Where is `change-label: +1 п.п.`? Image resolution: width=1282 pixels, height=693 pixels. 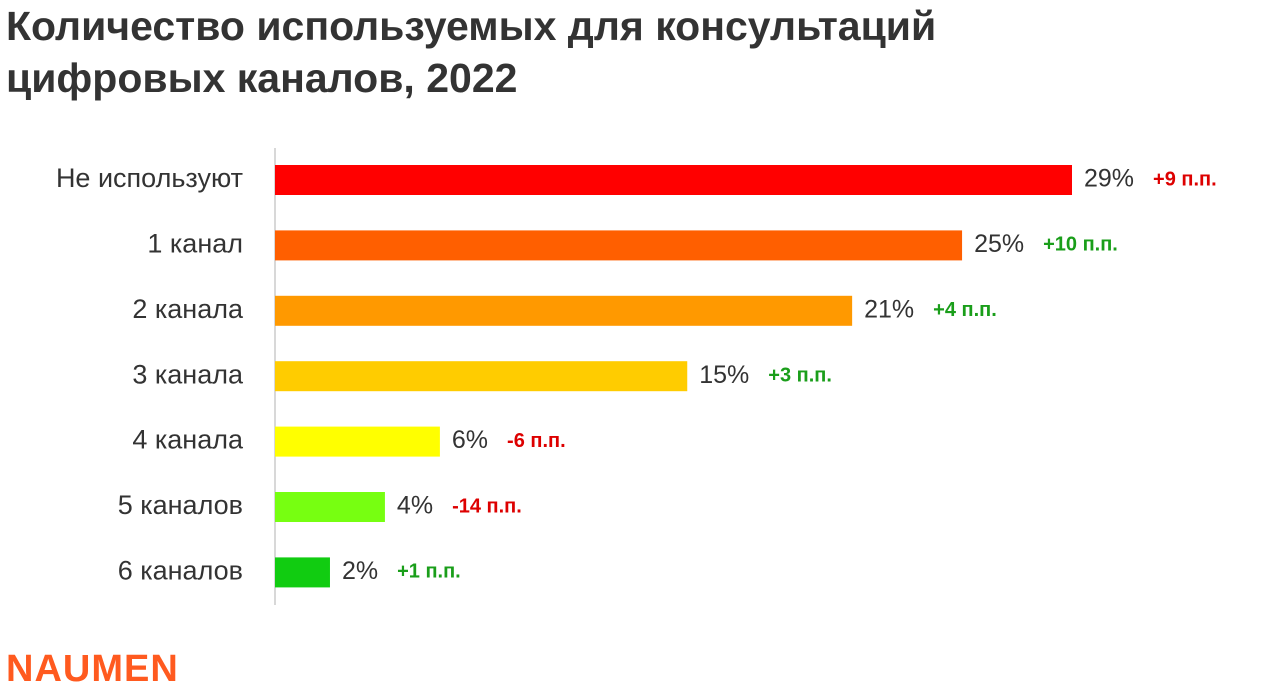 change-label: +1 п.п. is located at coordinates (429, 572).